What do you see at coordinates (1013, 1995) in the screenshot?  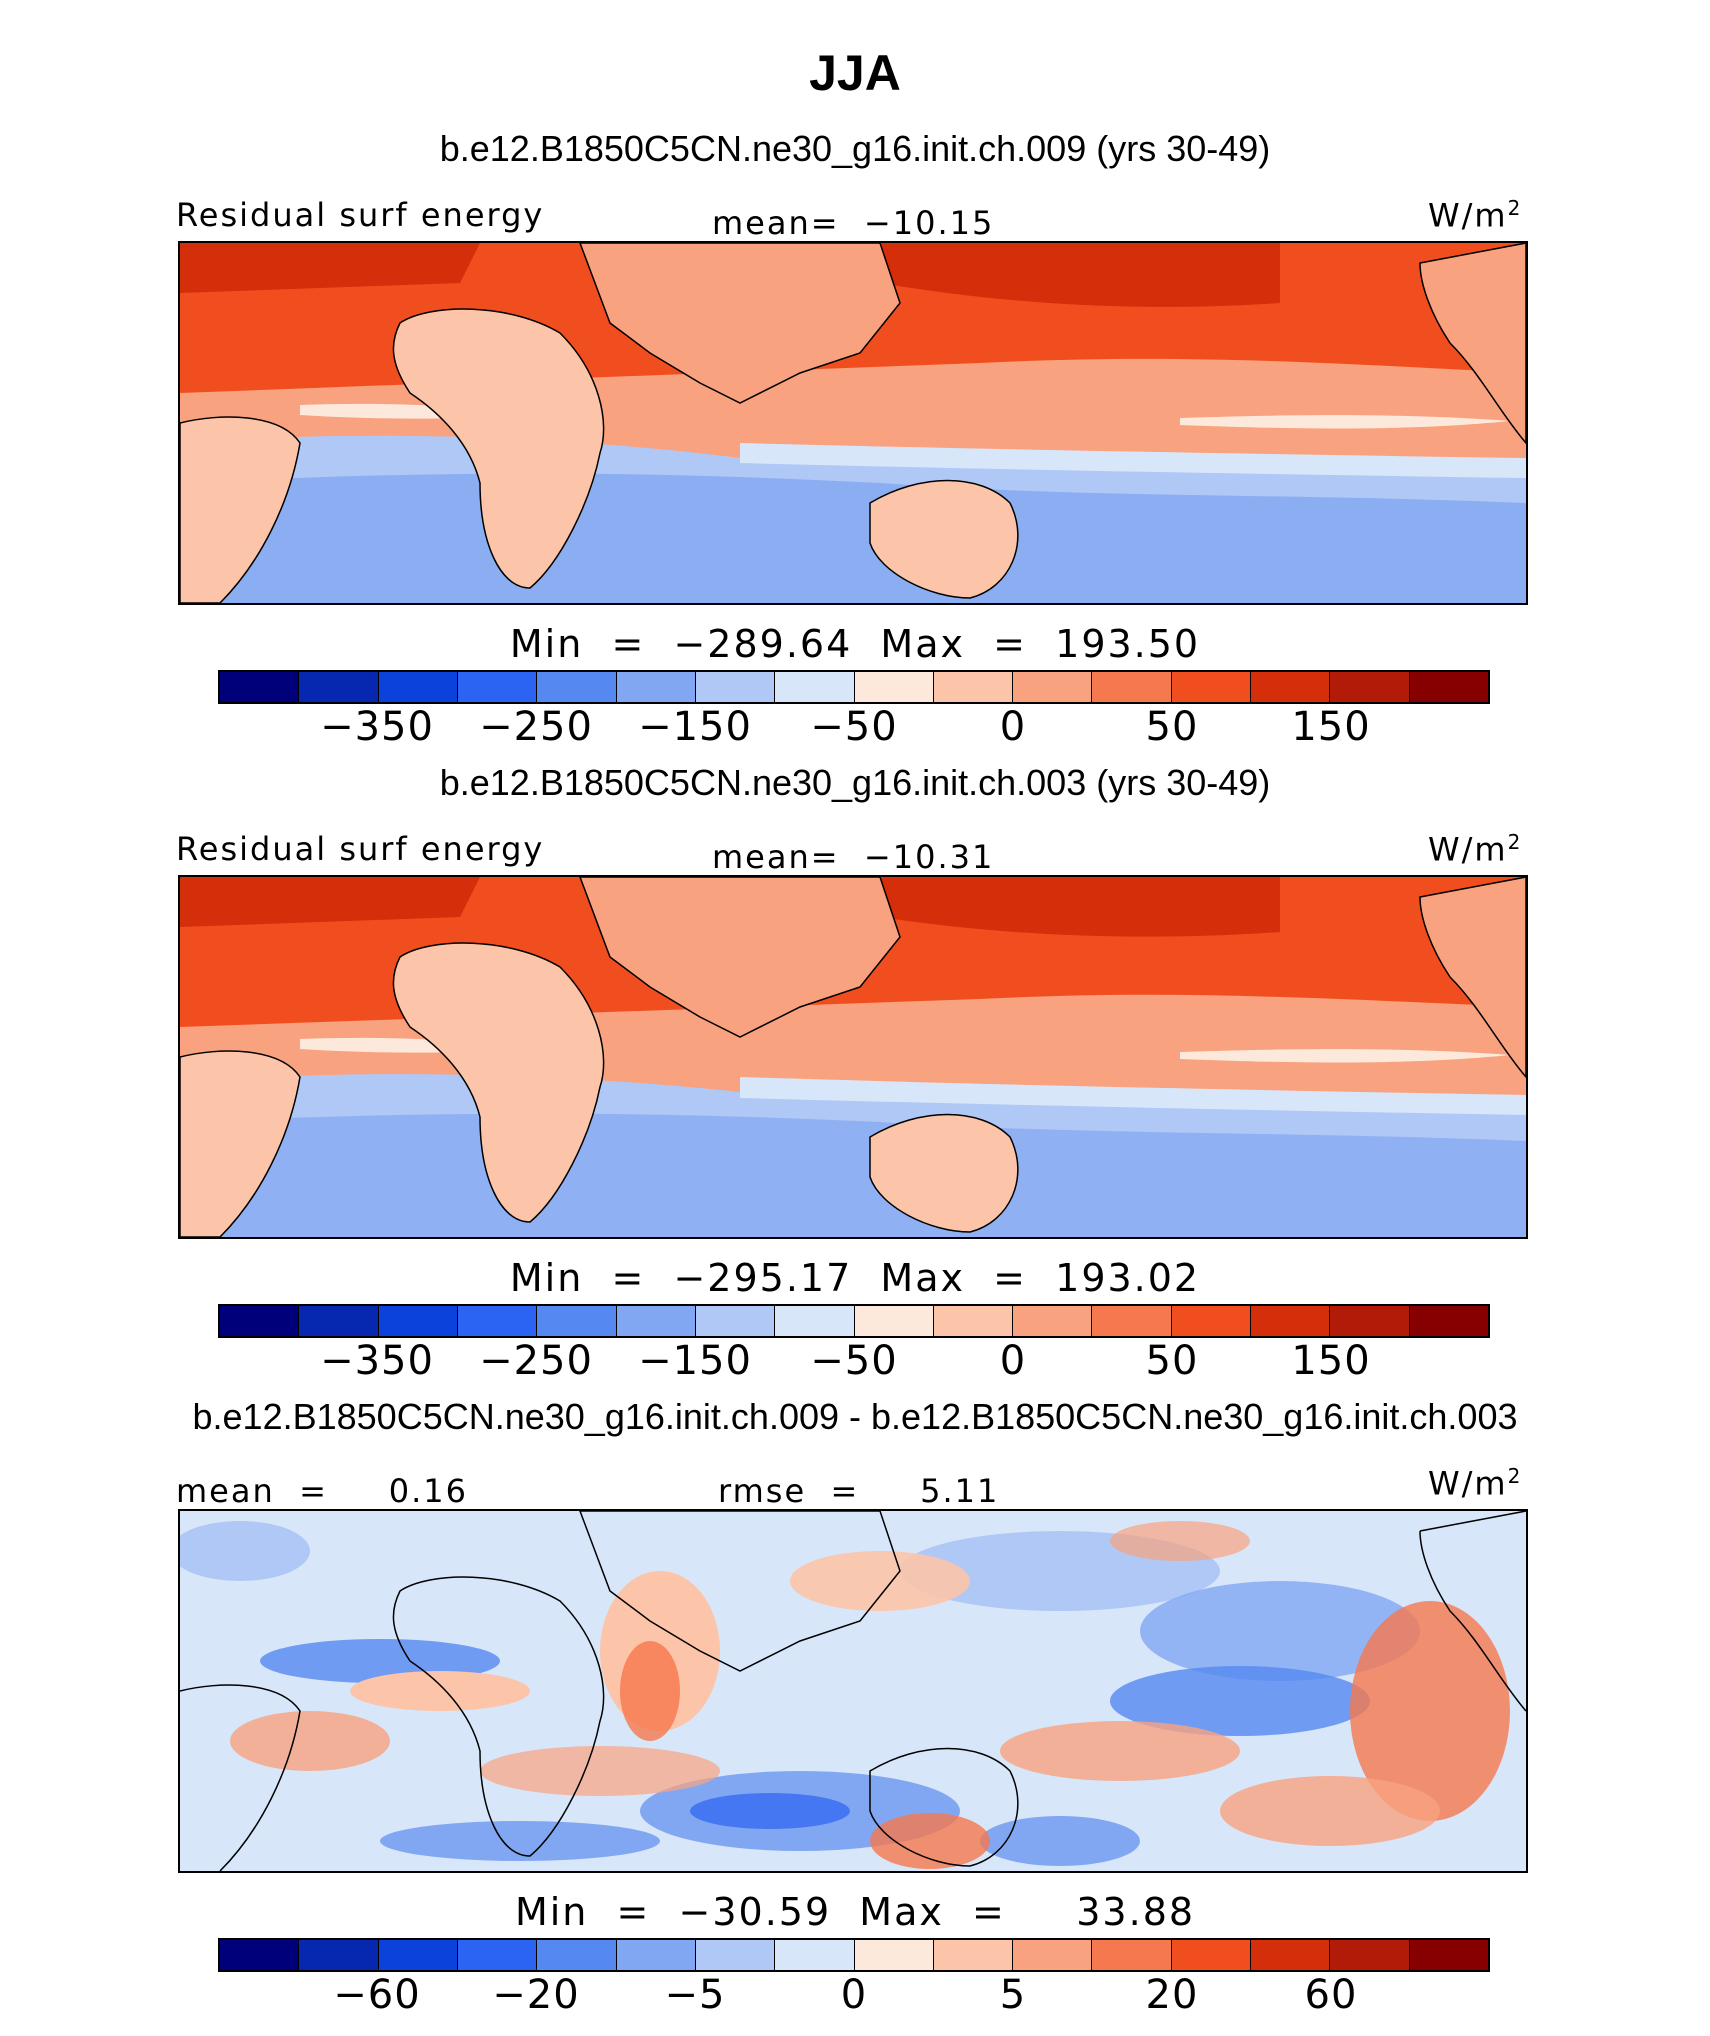 I see `colorbar-tick-label: 5` at bounding box center [1013, 1995].